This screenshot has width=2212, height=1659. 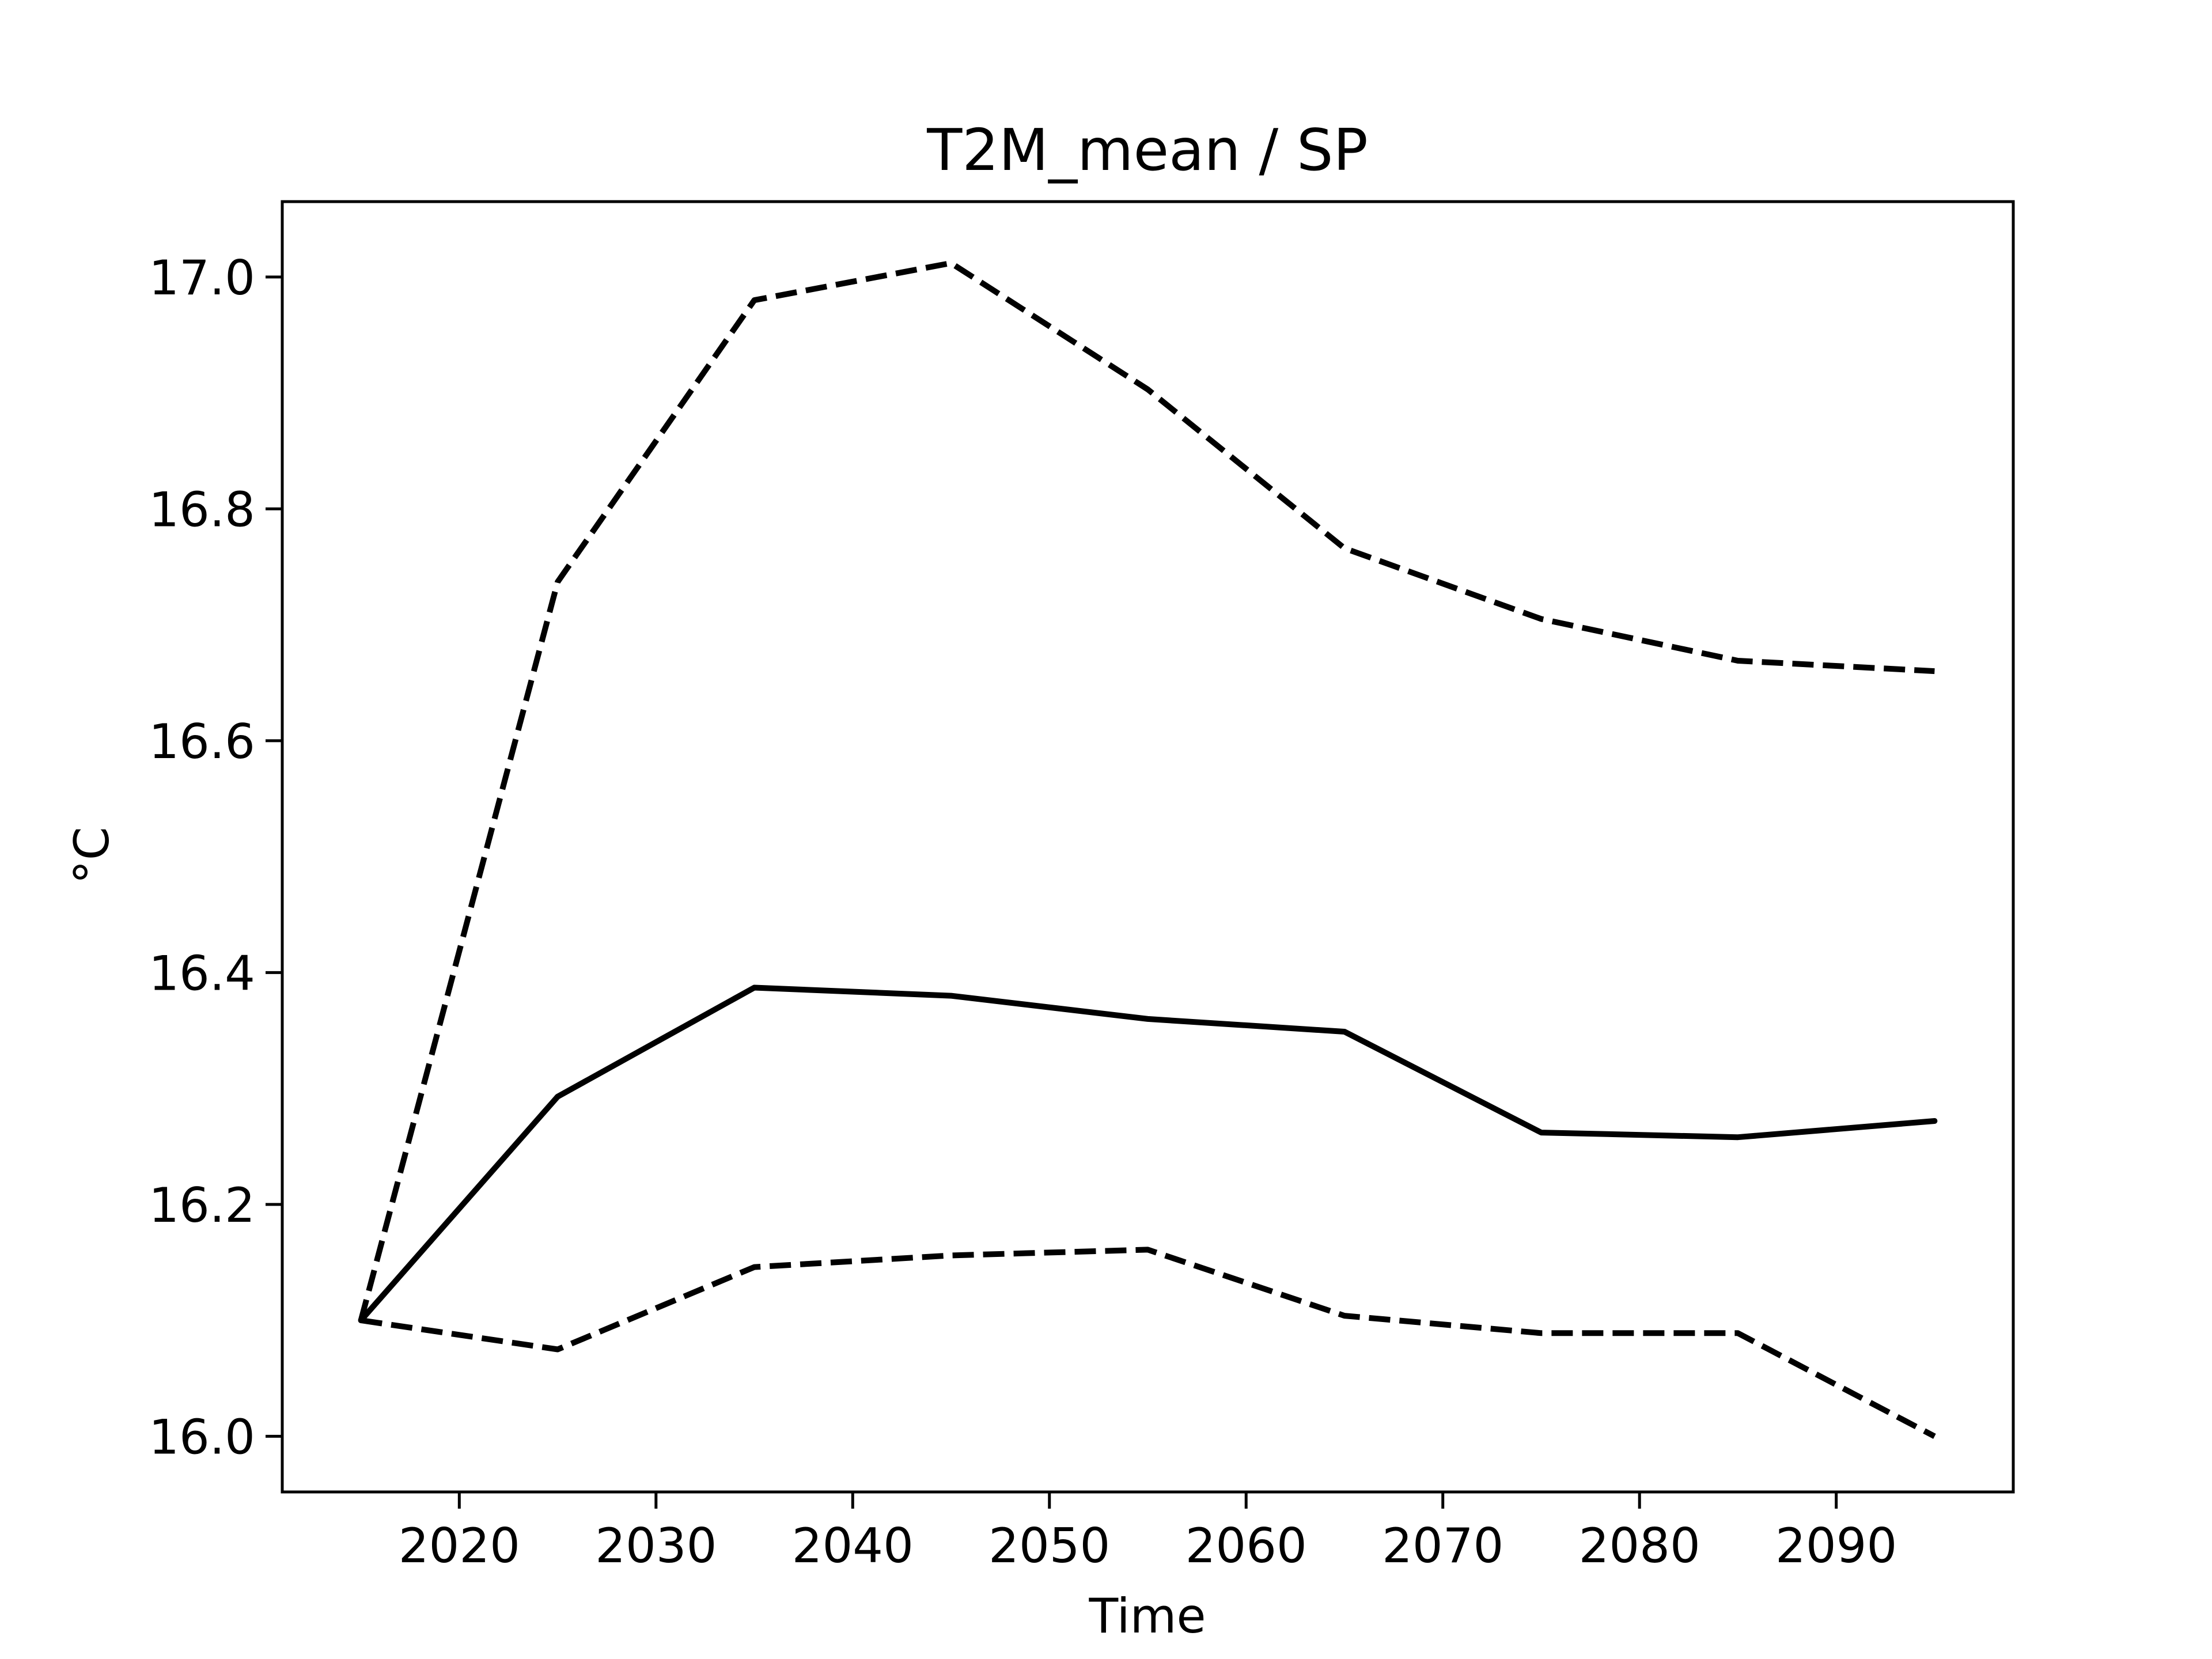 What do you see at coordinates (459, 1546) in the screenshot?
I see `x-tick-label: 2020` at bounding box center [459, 1546].